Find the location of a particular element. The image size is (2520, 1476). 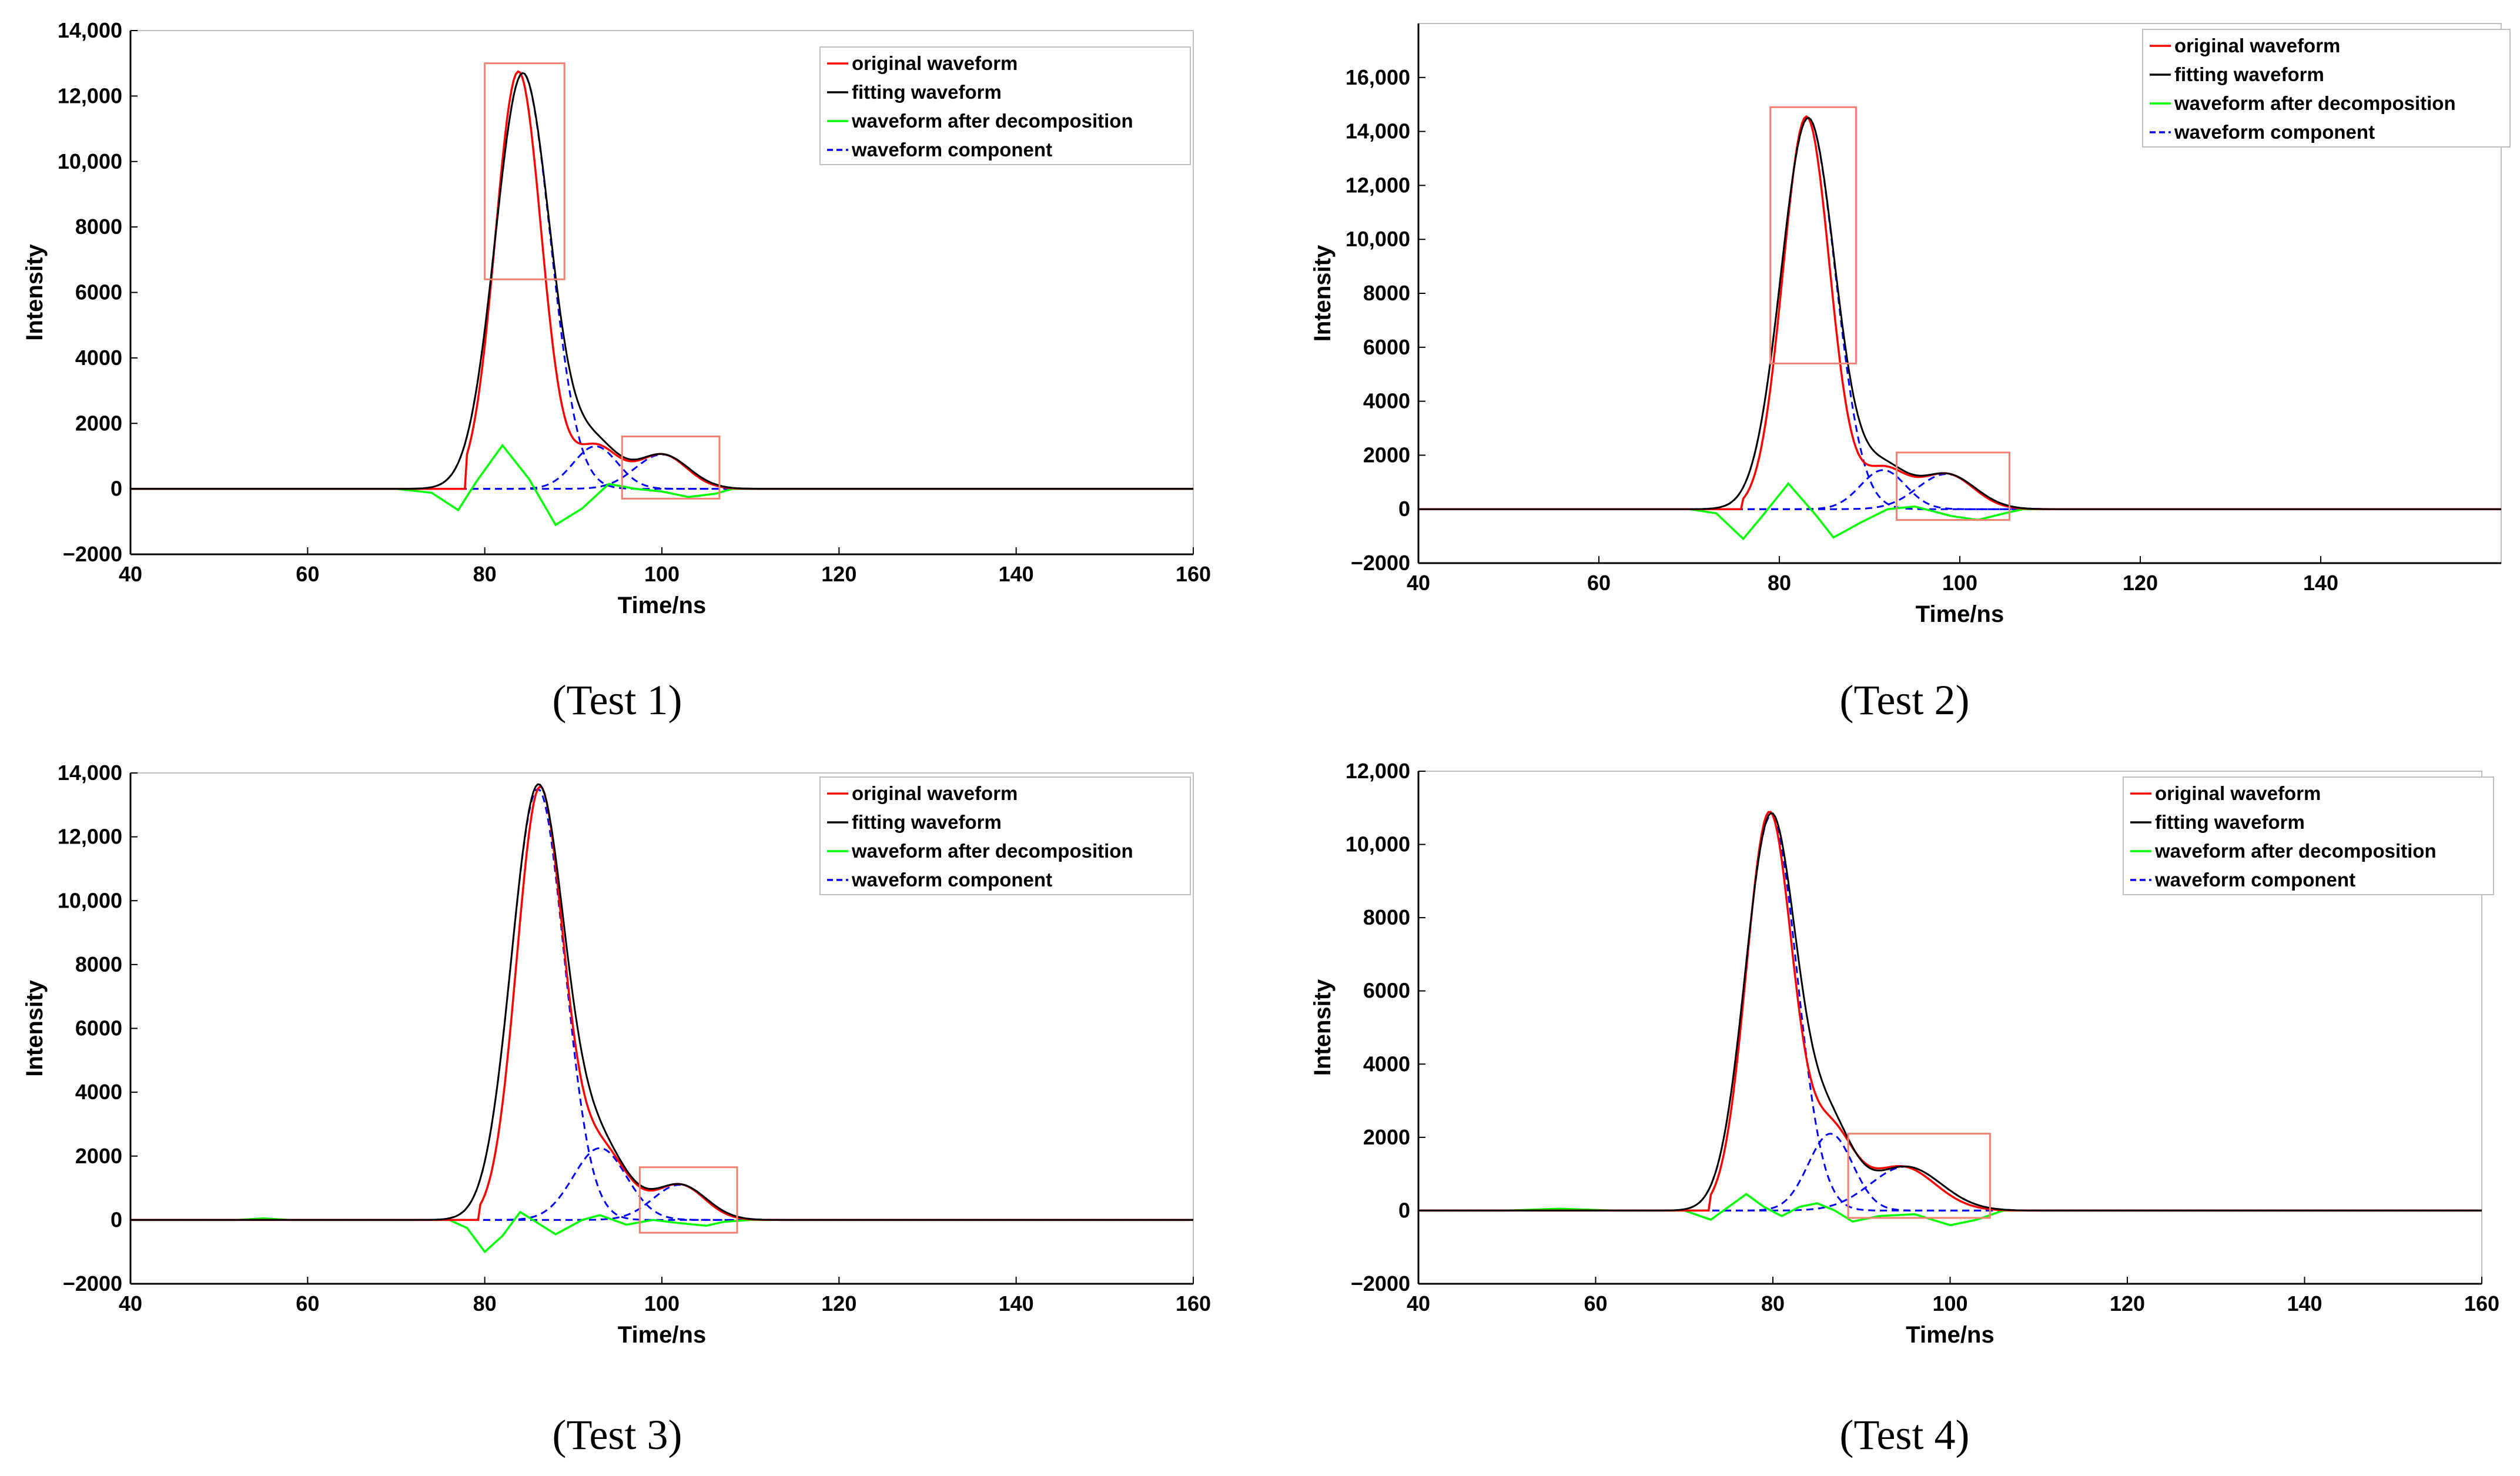

chart-caption: (Test 2) is located at coordinates (1905, 700).